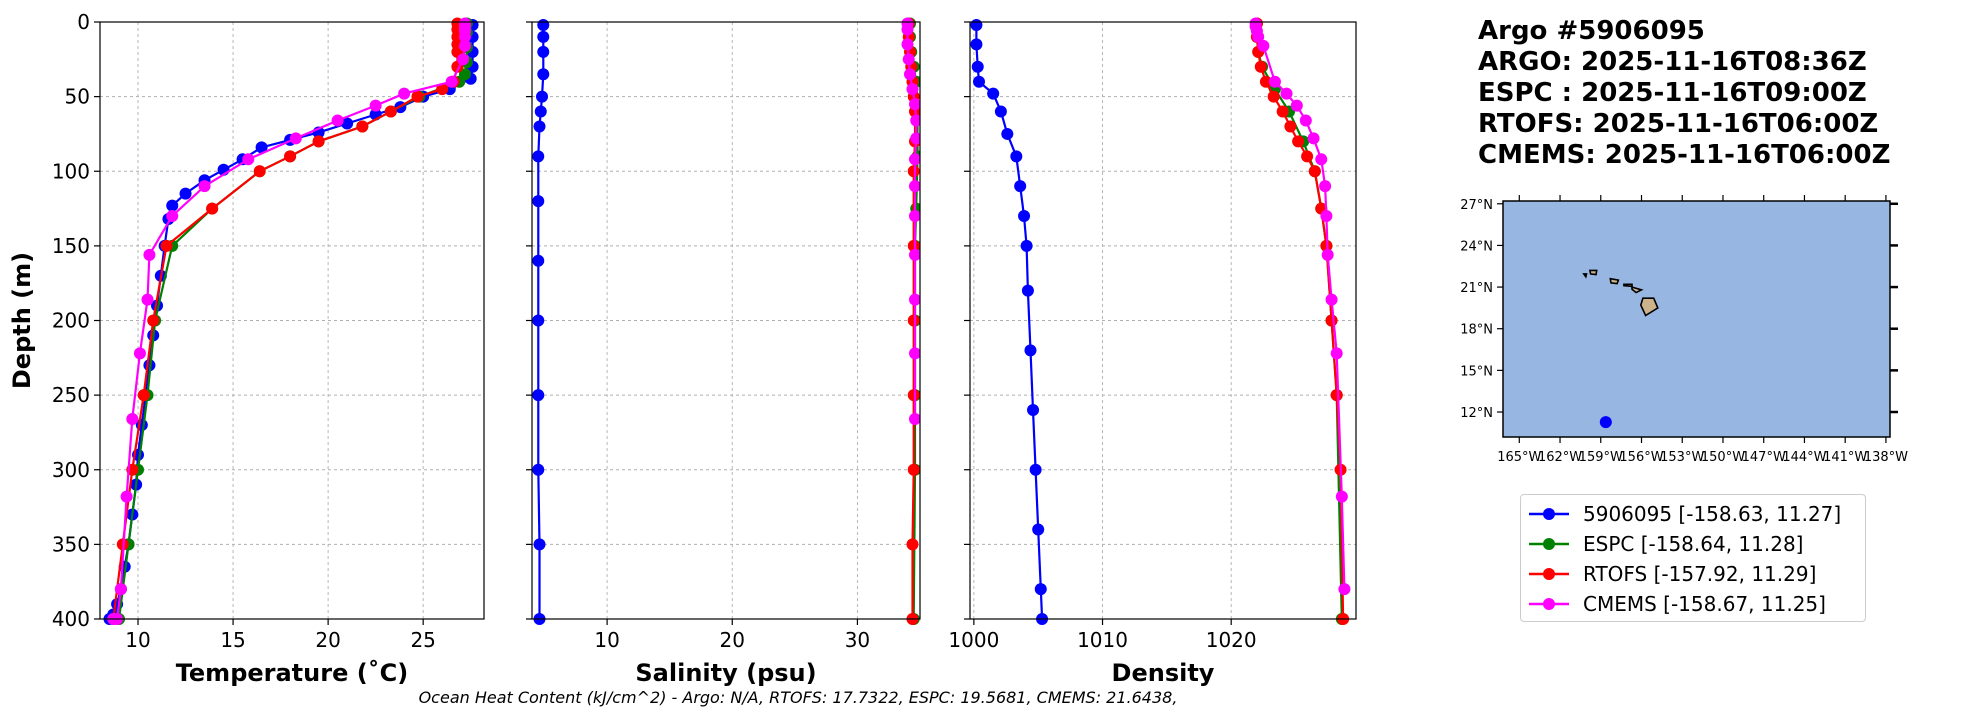 The image size is (1967, 712). Describe the element at coordinates (1672, 93) in the screenshot. I see `title-espc-time: ESPC : 2025-11-16T09:00Z` at that location.